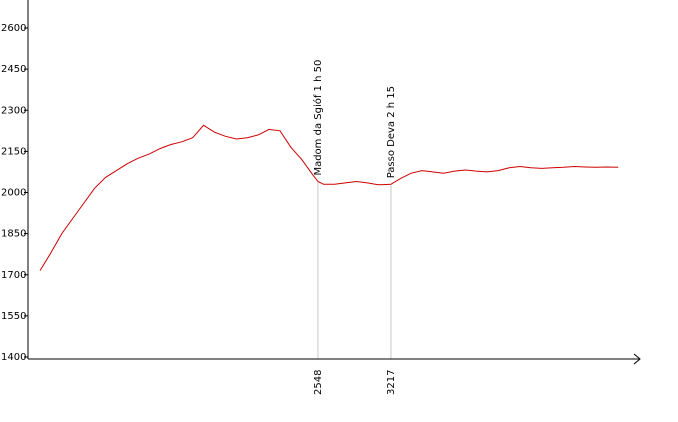  Describe the element at coordinates (13, 151) in the screenshot. I see `y-tick-label: 2150` at that location.